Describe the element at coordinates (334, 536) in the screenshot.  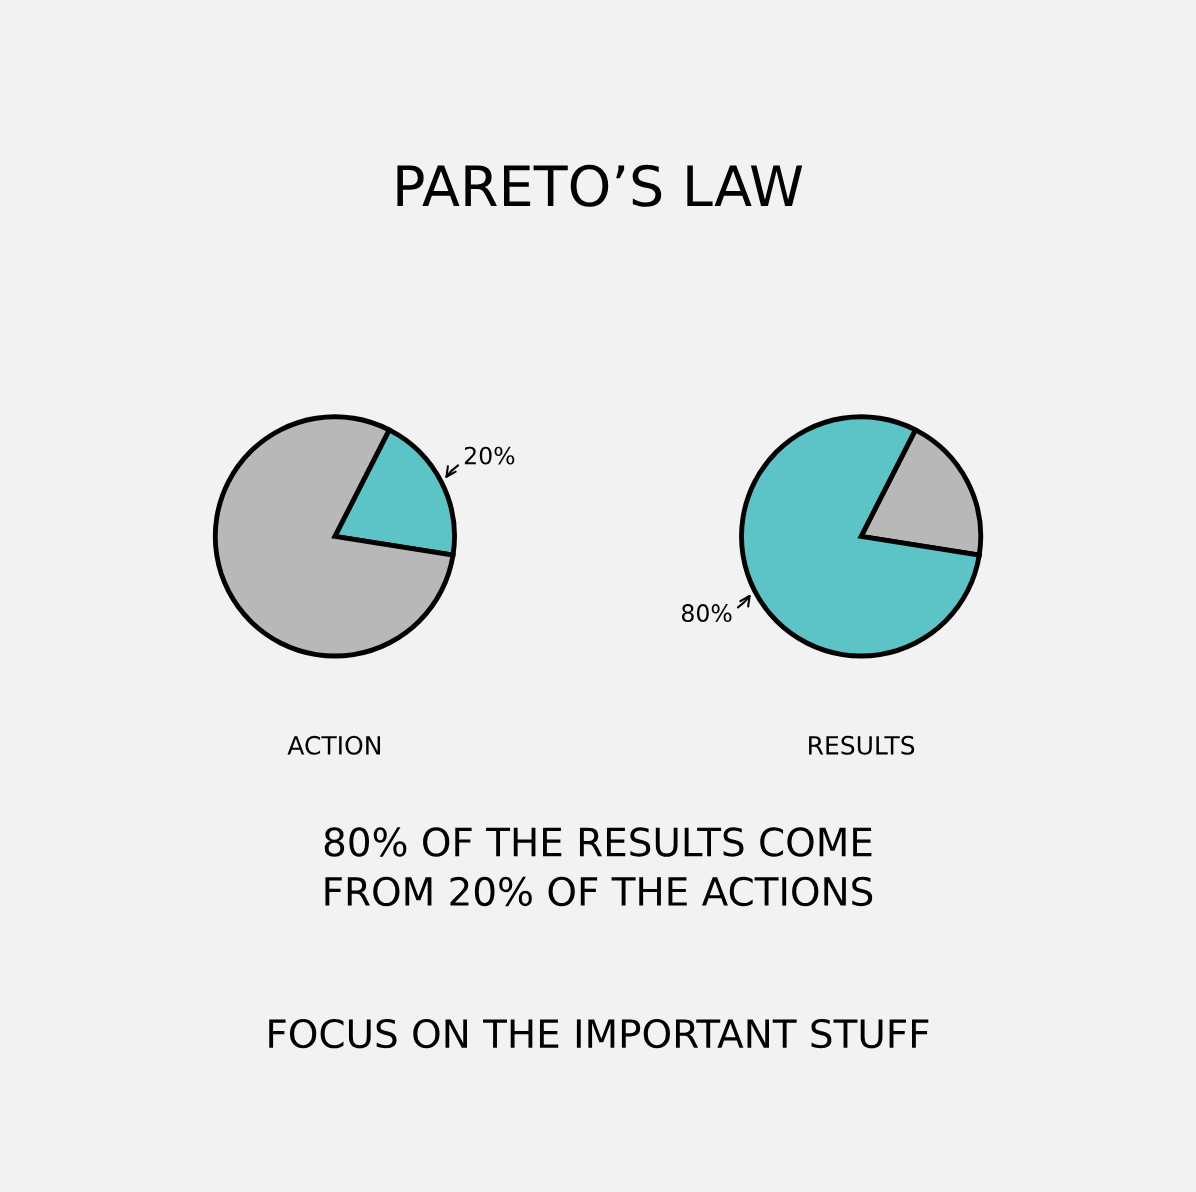
I see `pie-slice` at that location.